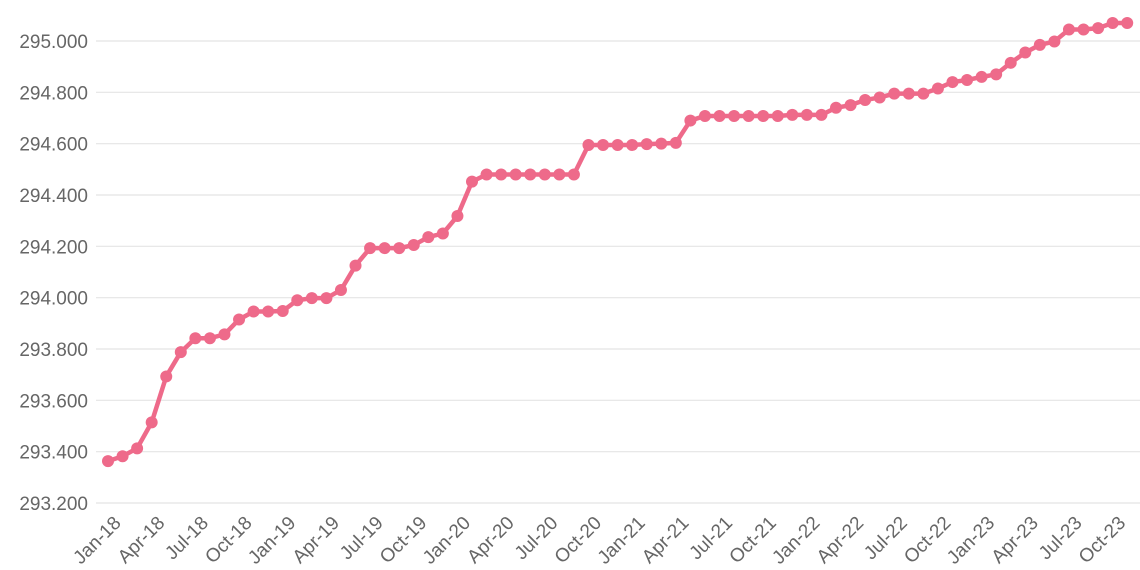 This screenshot has width=1140, height=570. Describe the element at coordinates (665, 540) in the screenshot. I see `x-tick-label: Apr-21` at that location.